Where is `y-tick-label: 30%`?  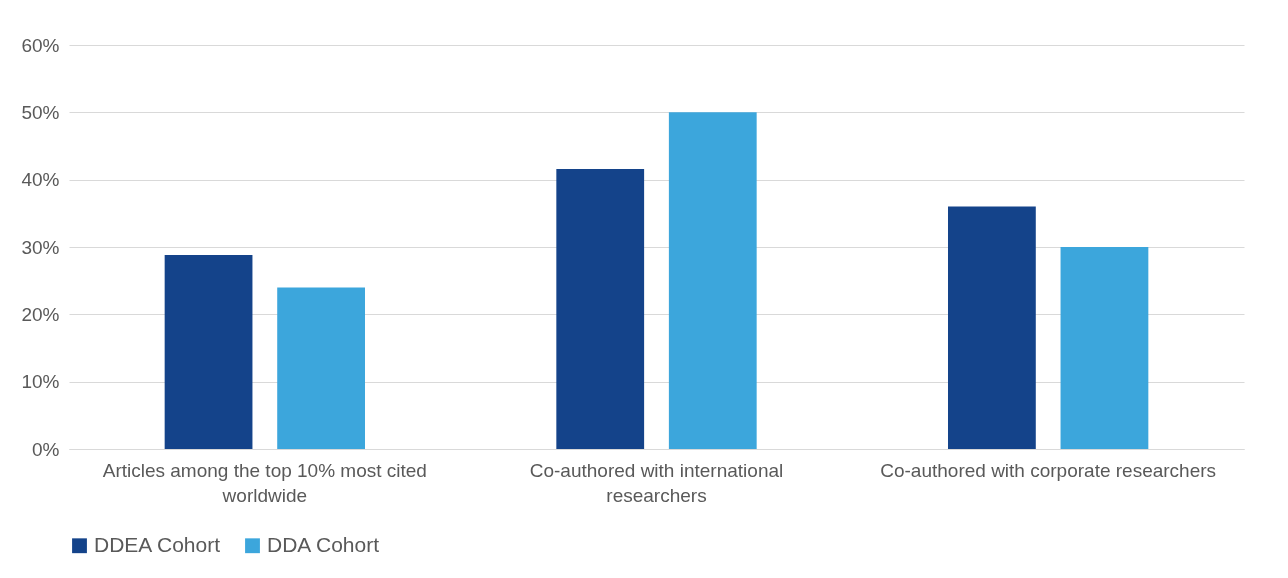 y-tick-label: 30% is located at coordinates (40, 247).